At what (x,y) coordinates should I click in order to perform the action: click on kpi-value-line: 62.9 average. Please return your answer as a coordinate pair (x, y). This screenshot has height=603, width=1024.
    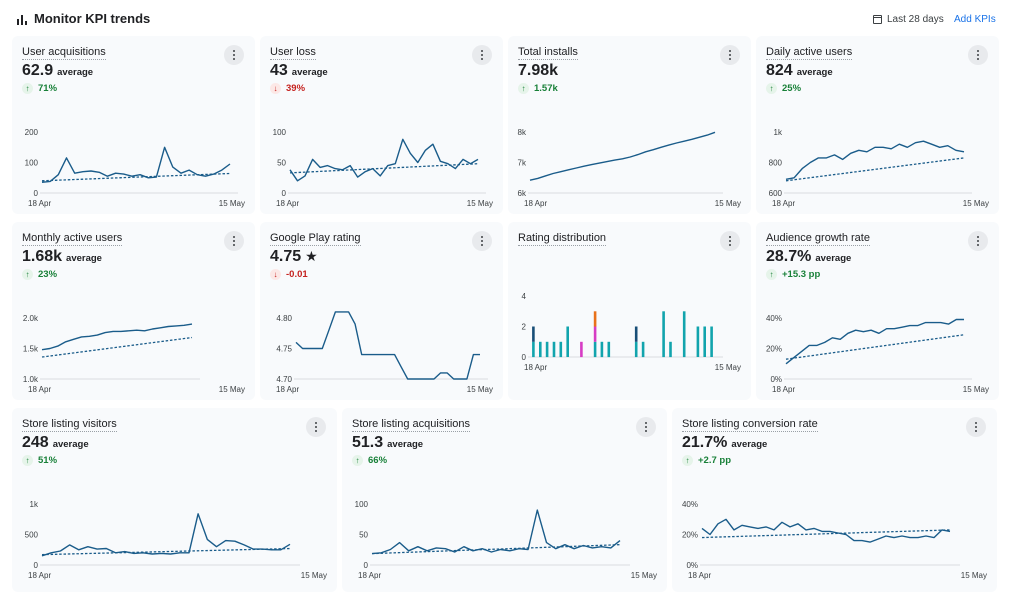
    Looking at the image, I should click on (57, 71).